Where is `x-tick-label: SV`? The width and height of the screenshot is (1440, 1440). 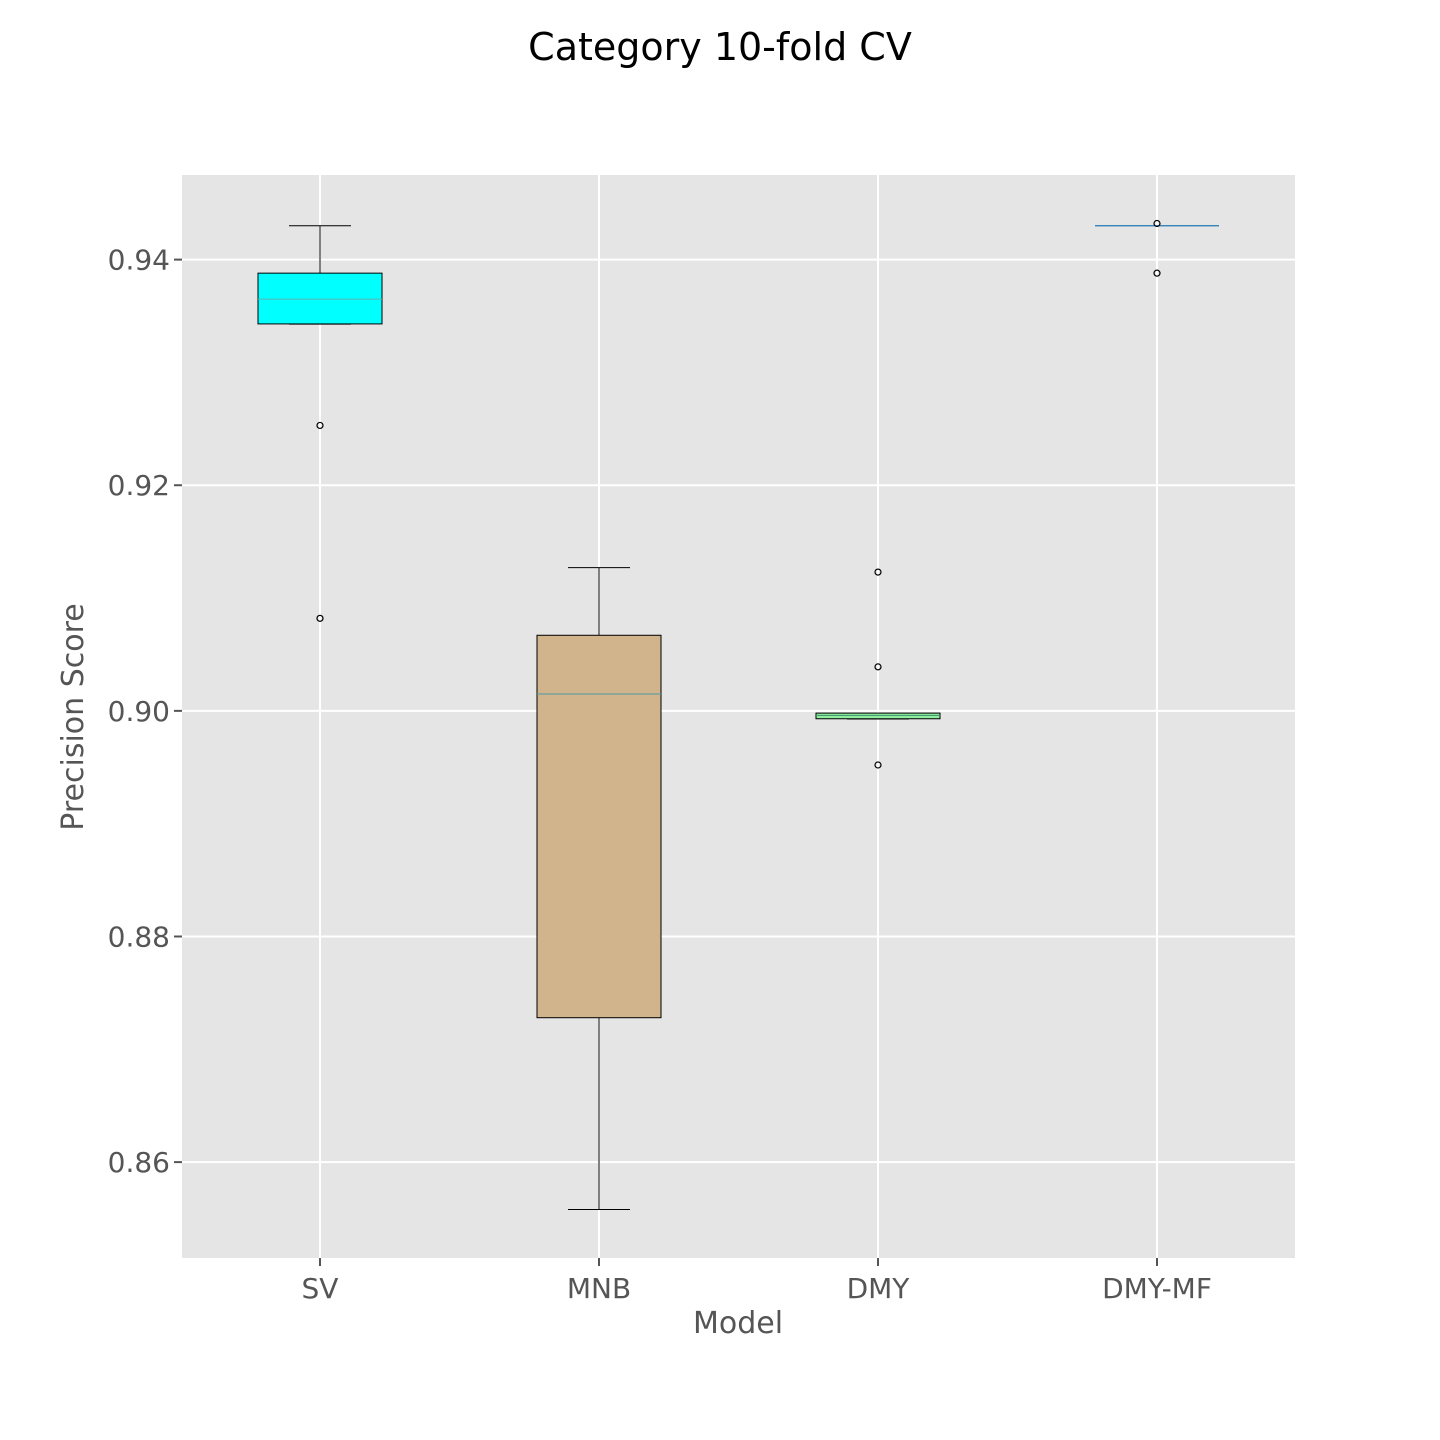
x-tick-label: SV is located at coordinates (320, 1288).